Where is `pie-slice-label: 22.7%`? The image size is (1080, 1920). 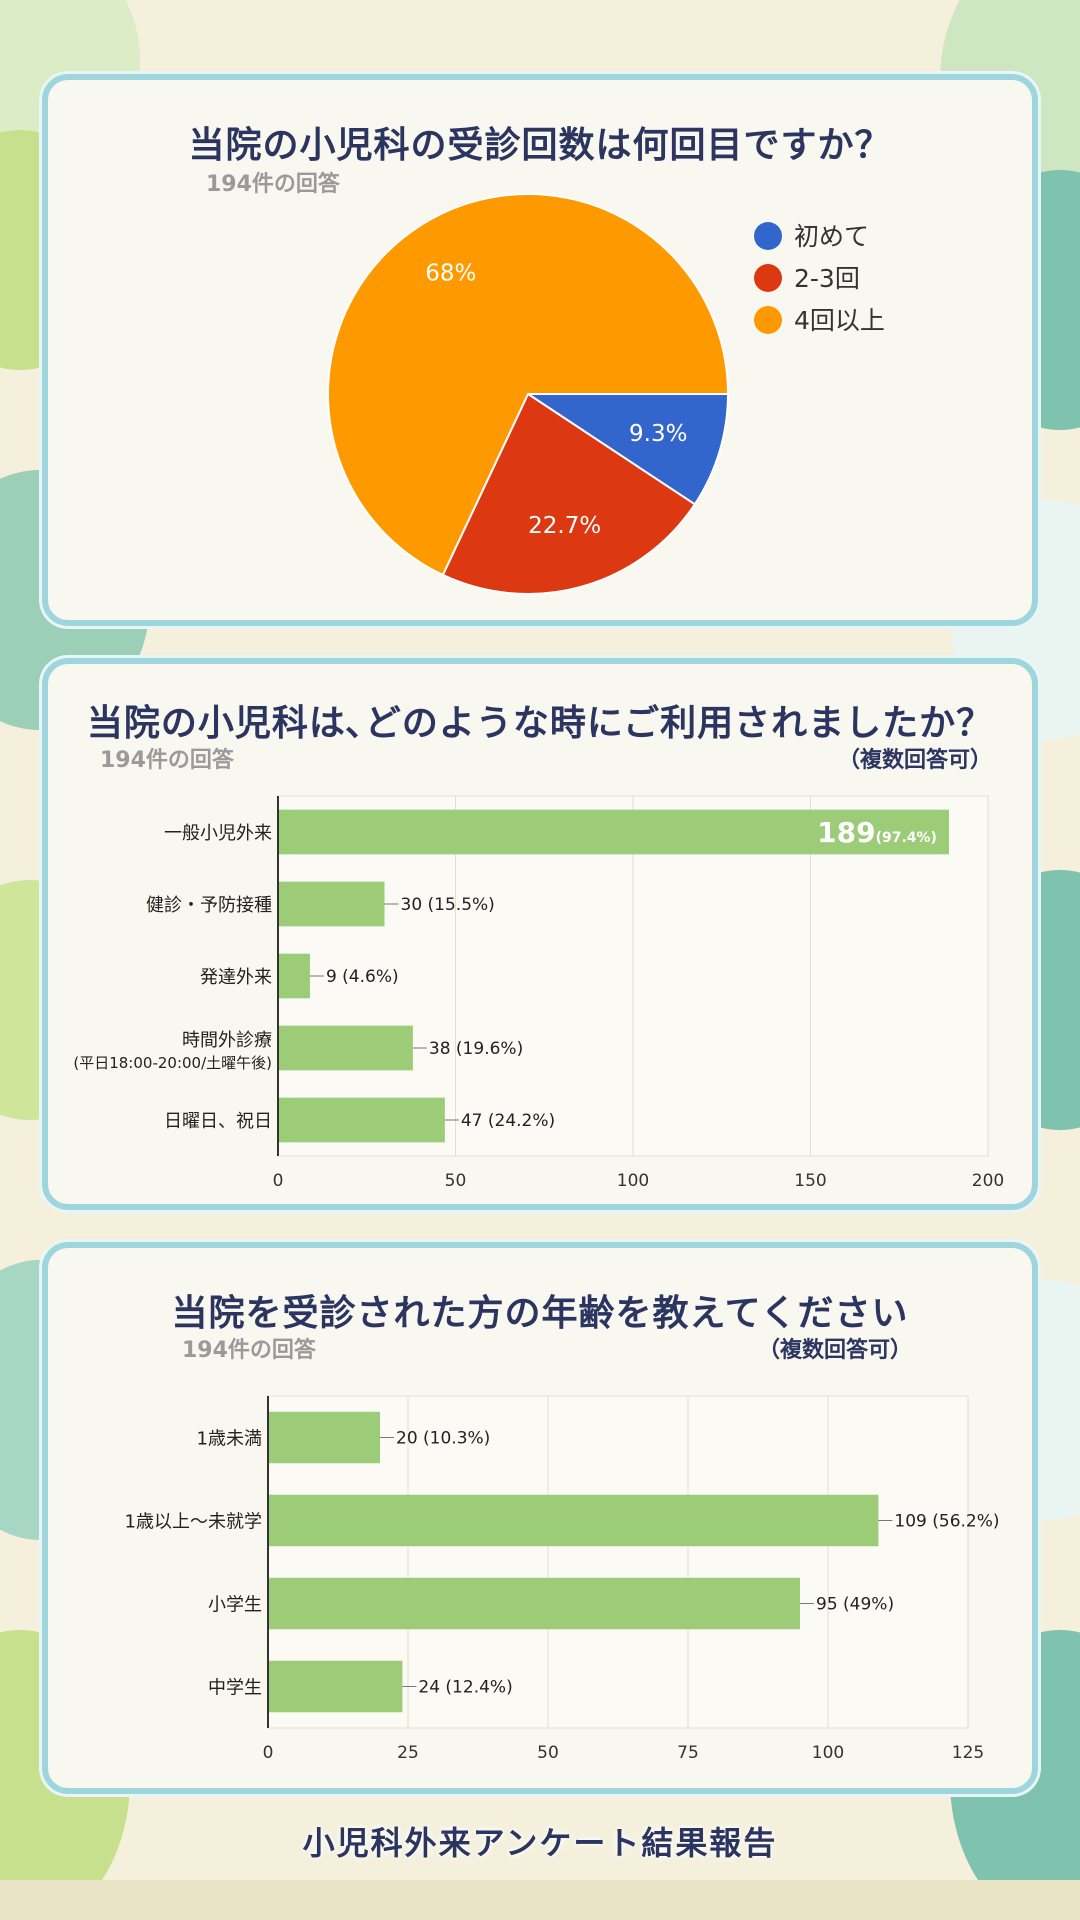 pie-slice-label: 22.7% is located at coordinates (564, 526).